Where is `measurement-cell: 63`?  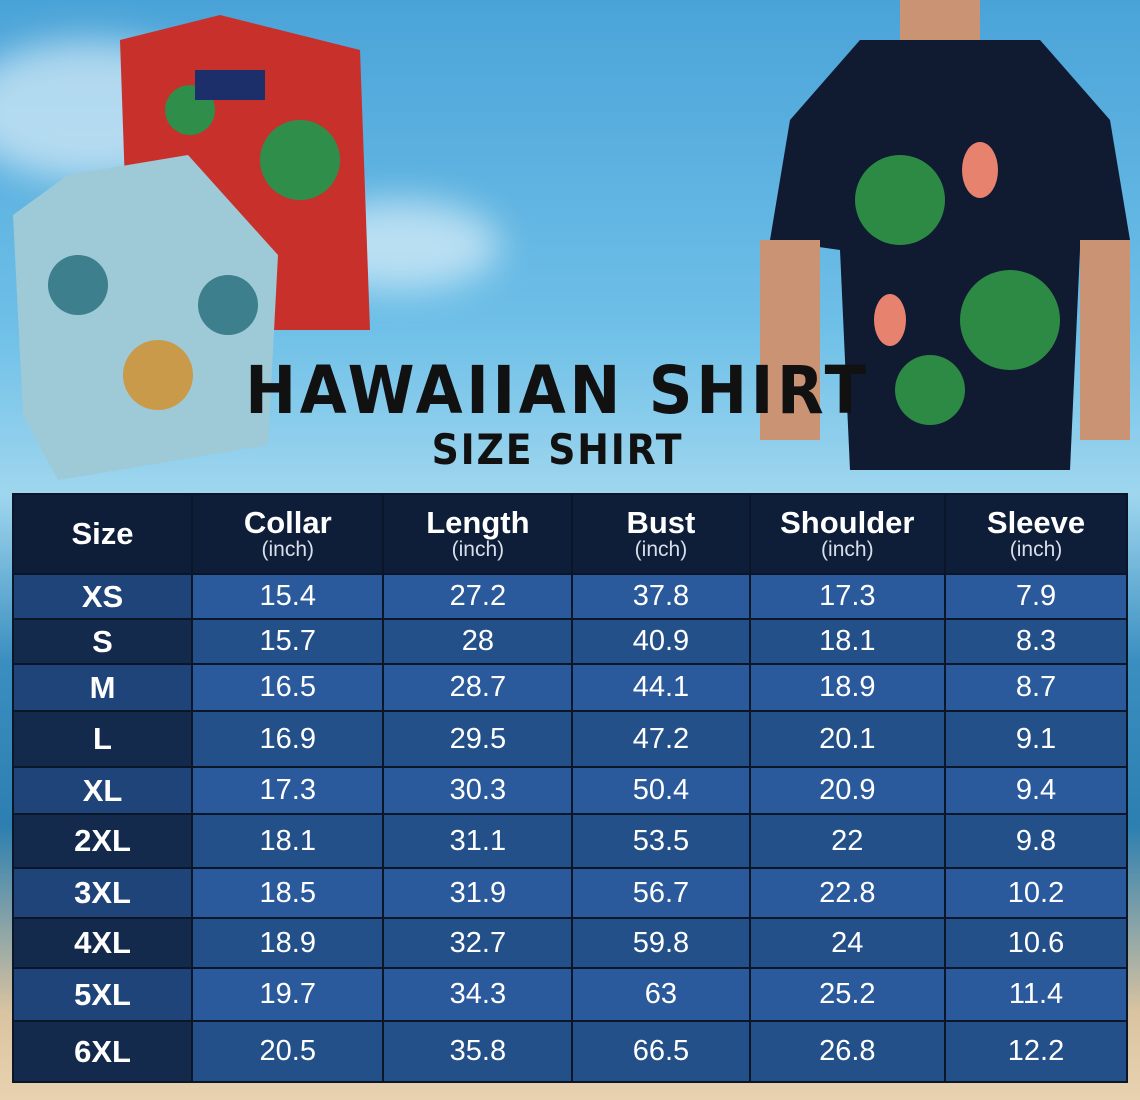
measurement-cell: 63 is located at coordinates (661, 994).